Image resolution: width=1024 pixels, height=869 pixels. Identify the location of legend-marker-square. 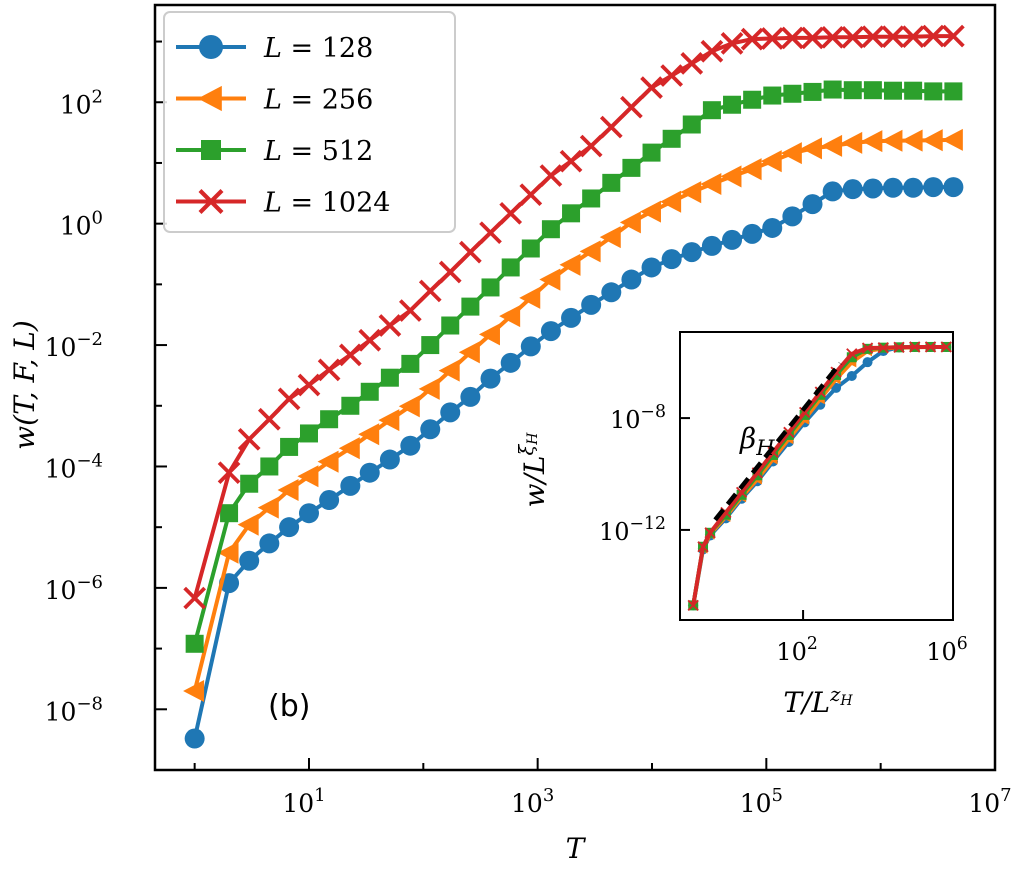
(211, 150).